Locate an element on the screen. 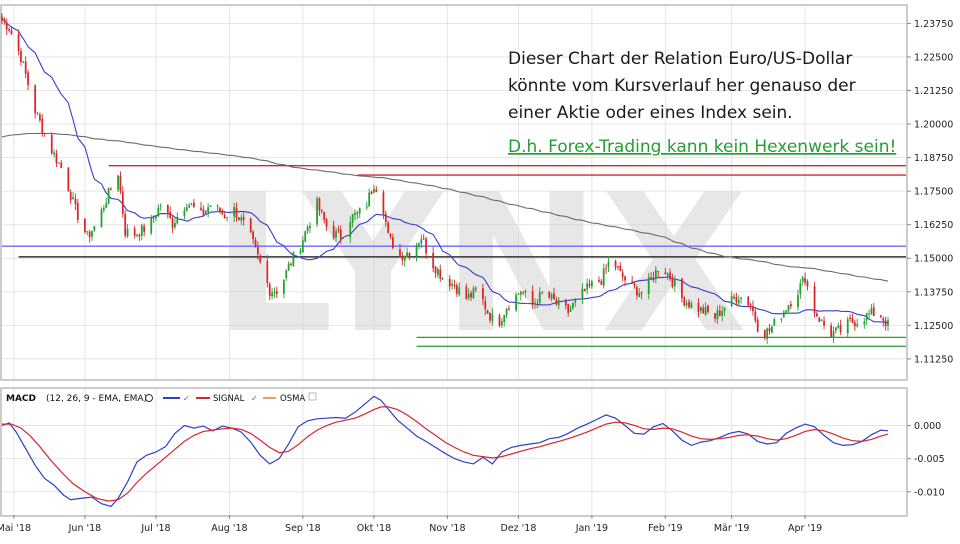 The image size is (960, 544). macd-y-tick-label: -0.010 is located at coordinates (929, 492).